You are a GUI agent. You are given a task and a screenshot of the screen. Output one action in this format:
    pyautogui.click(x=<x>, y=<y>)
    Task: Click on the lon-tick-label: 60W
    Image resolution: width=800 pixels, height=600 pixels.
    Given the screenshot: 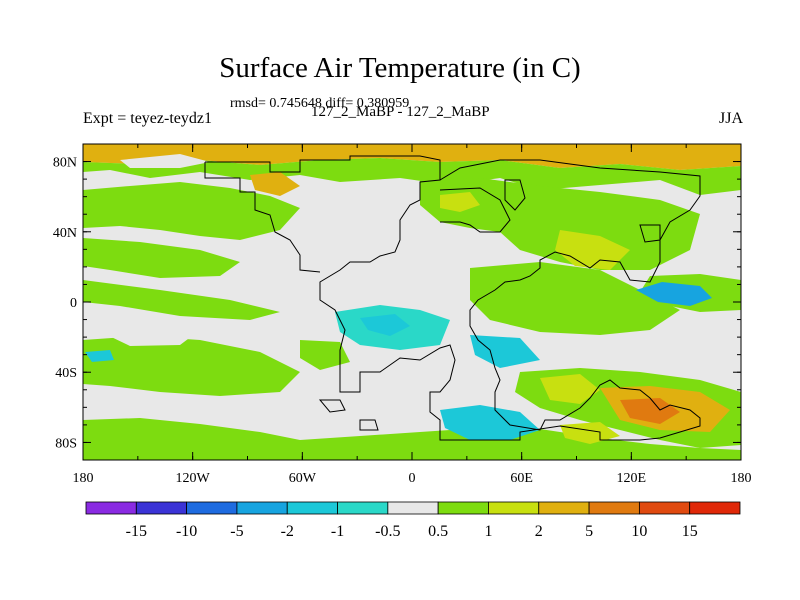 What is the action you would take?
    pyautogui.click(x=303, y=478)
    